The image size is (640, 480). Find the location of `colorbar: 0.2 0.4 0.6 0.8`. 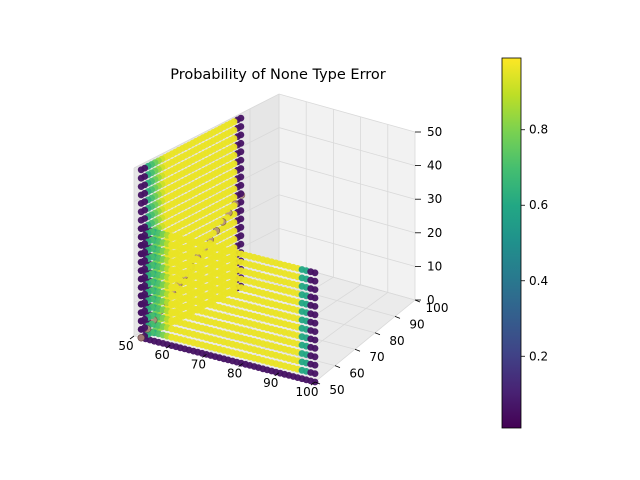

colorbar: 0.2 0.4 0.6 0.8 is located at coordinates (524, 243).